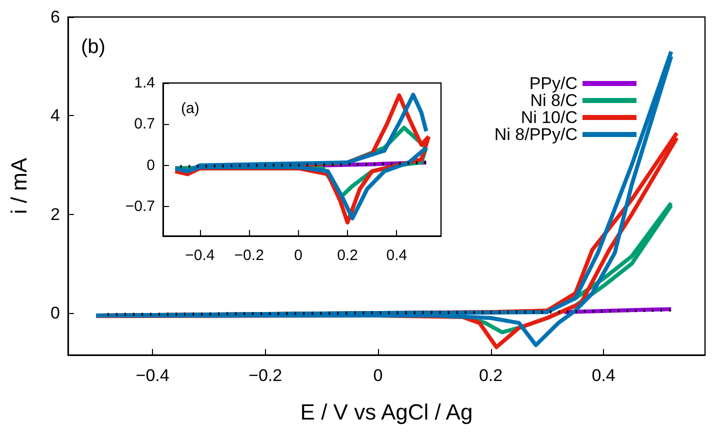 The width and height of the screenshot is (714, 443). Describe the element at coordinates (55, 116) in the screenshot. I see `y-tick-label: 4` at that location.